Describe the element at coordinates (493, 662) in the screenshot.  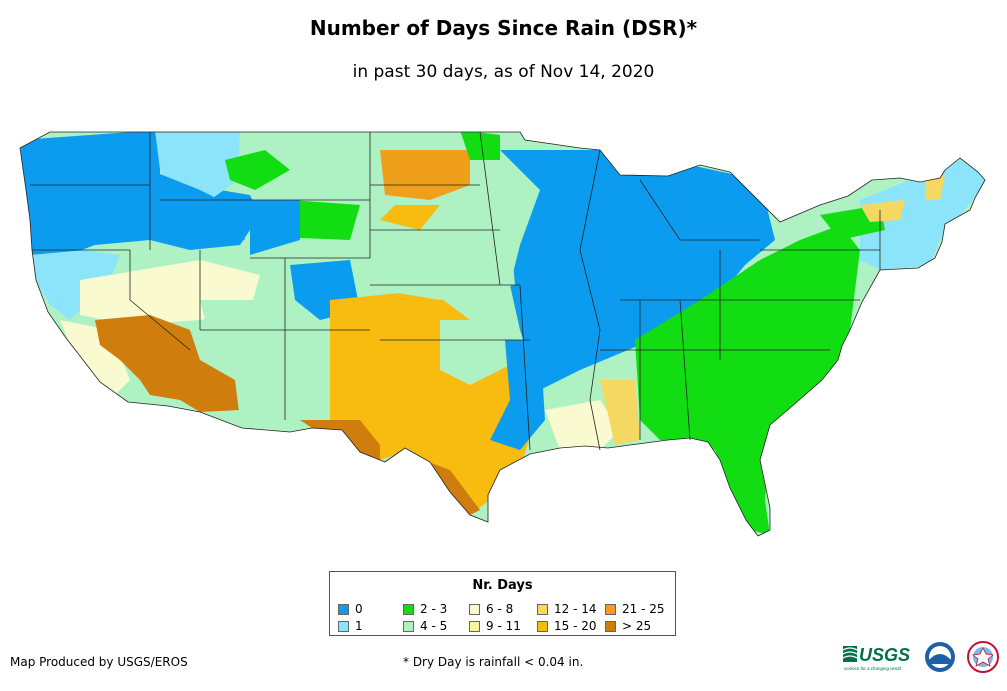
I see `dry-day-footnote: * Dry Day is rainfall < 0.04 in.` at that location.